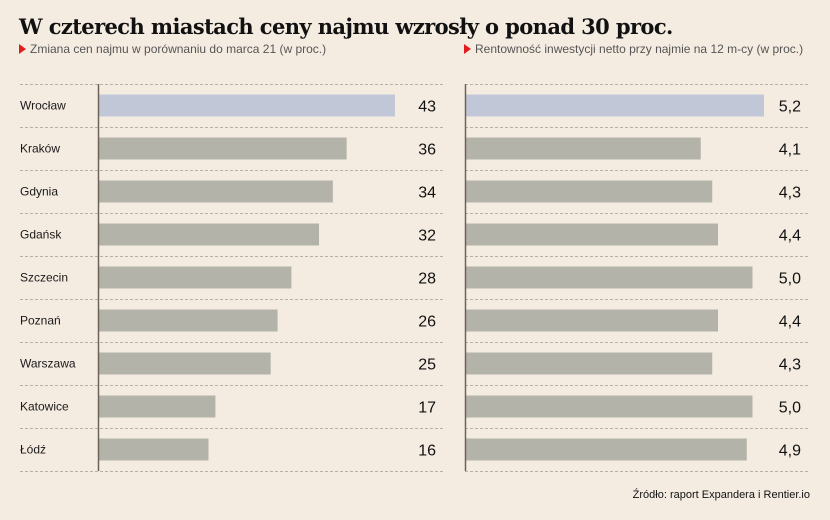 The height and width of the screenshot is (520, 830). I want to click on left-value-label: 25, so click(427, 365).